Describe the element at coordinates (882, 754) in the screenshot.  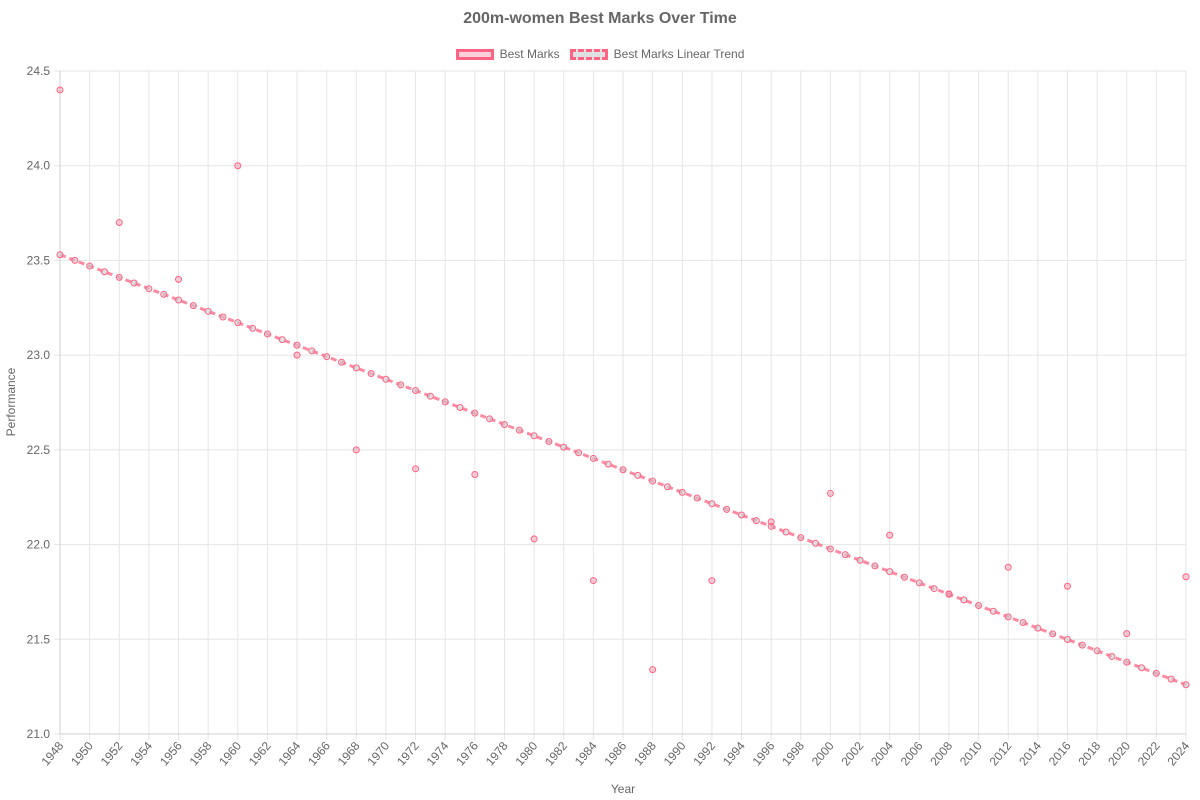
I see `x-tick-label: 2004` at that location.